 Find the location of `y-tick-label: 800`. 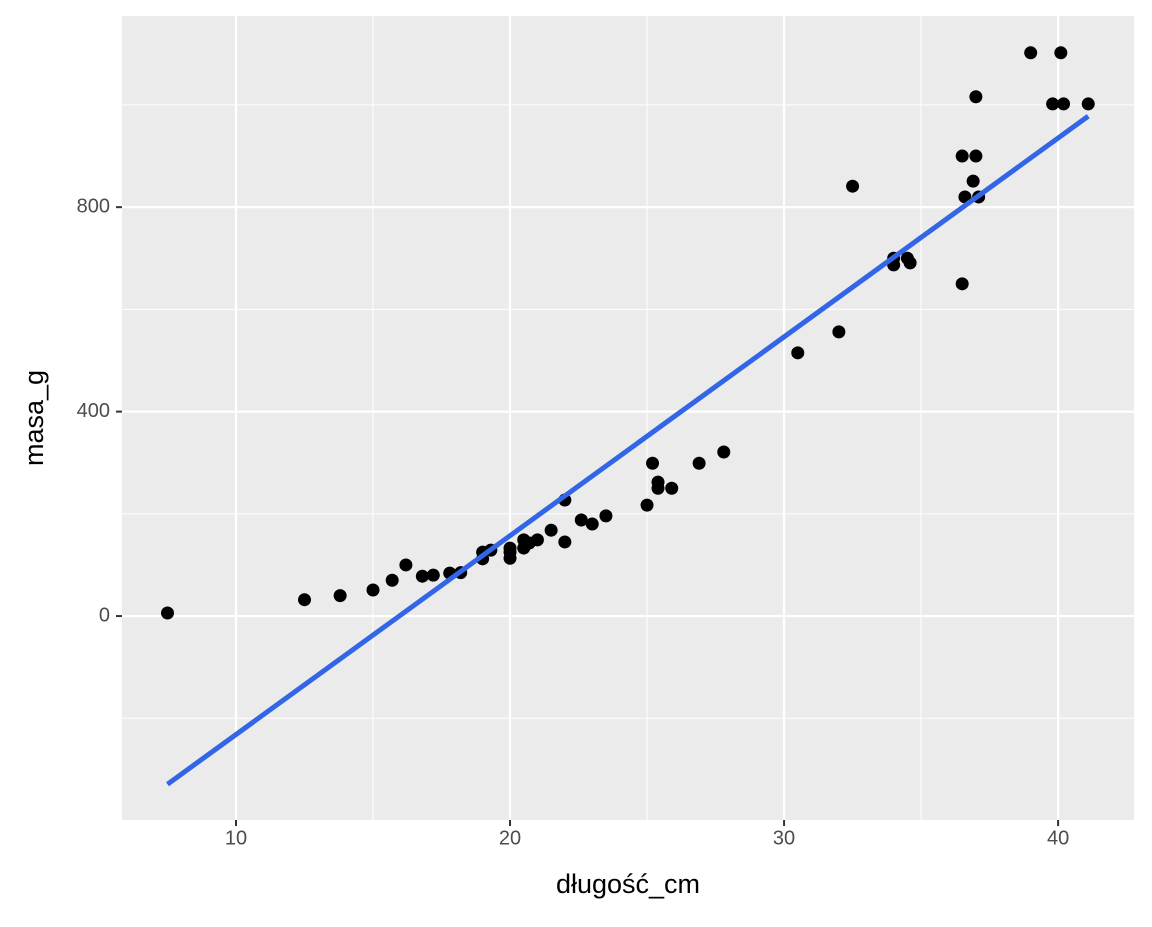

y-tick-label: 800 is located at coordinates (93, 206).